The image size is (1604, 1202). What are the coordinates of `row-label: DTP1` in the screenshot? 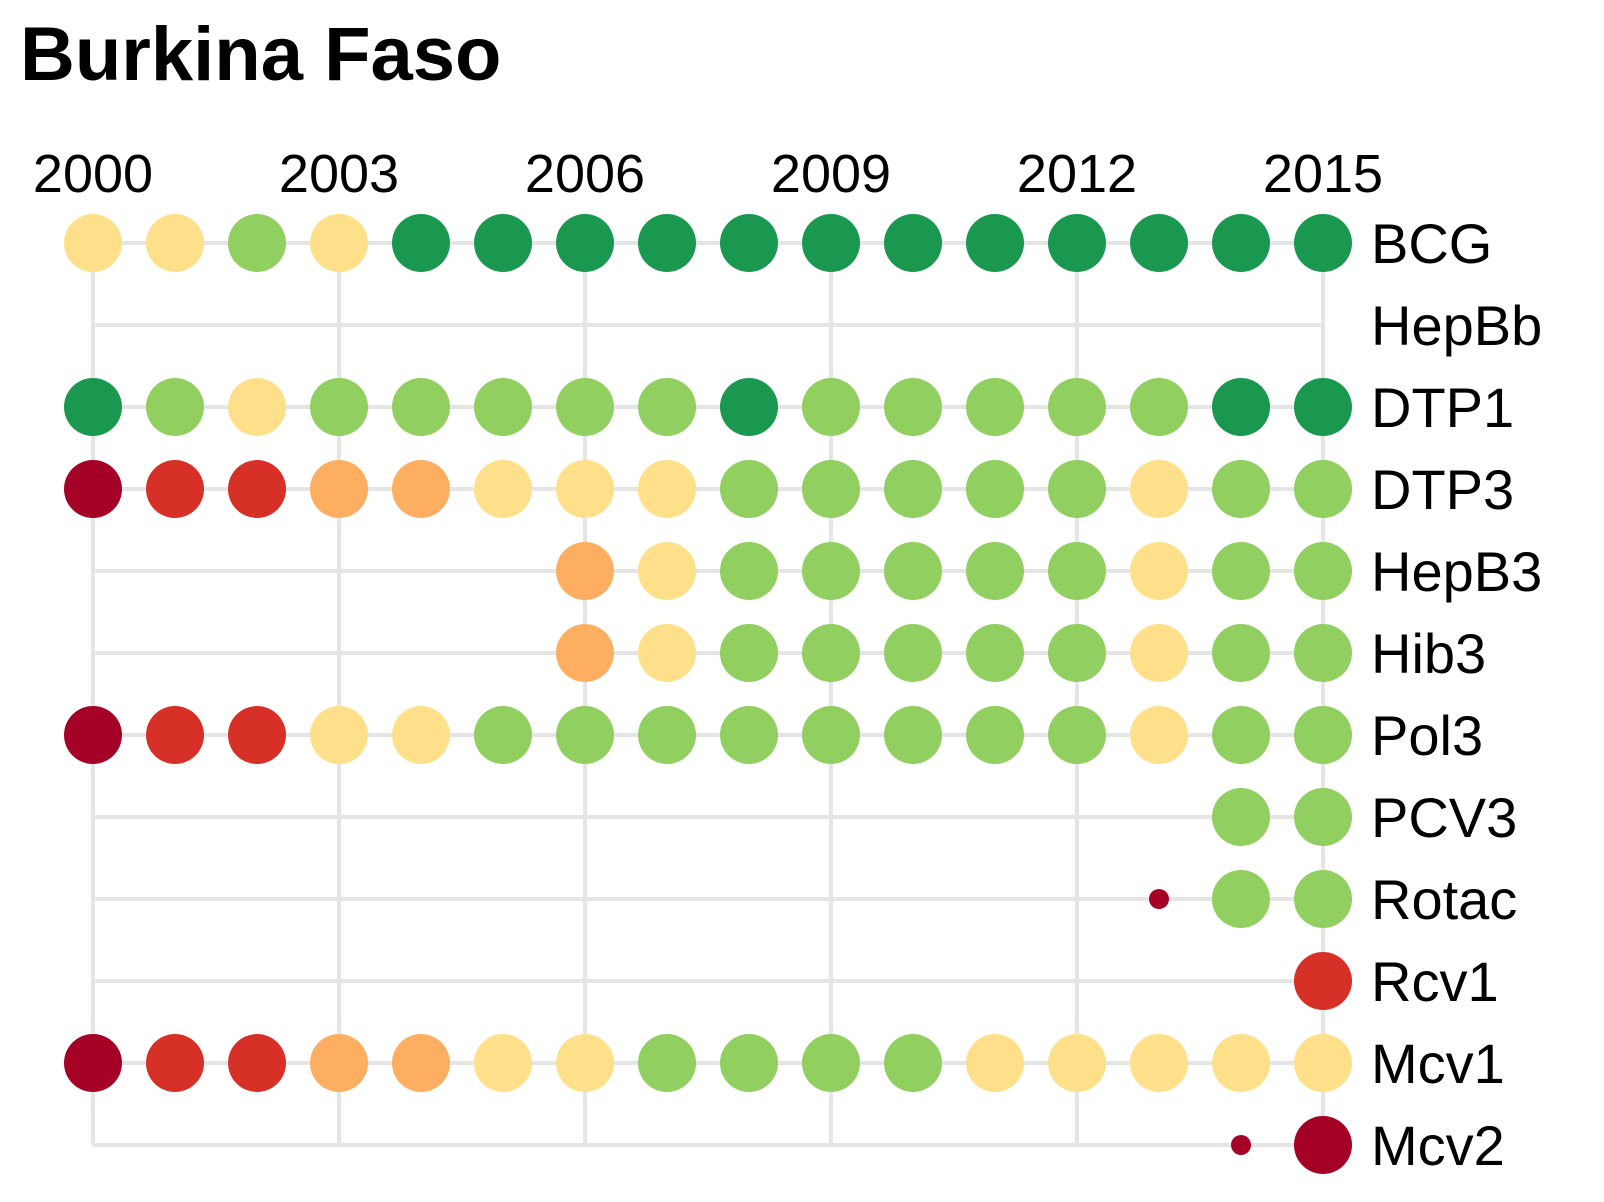 It's located at (1442, 407).